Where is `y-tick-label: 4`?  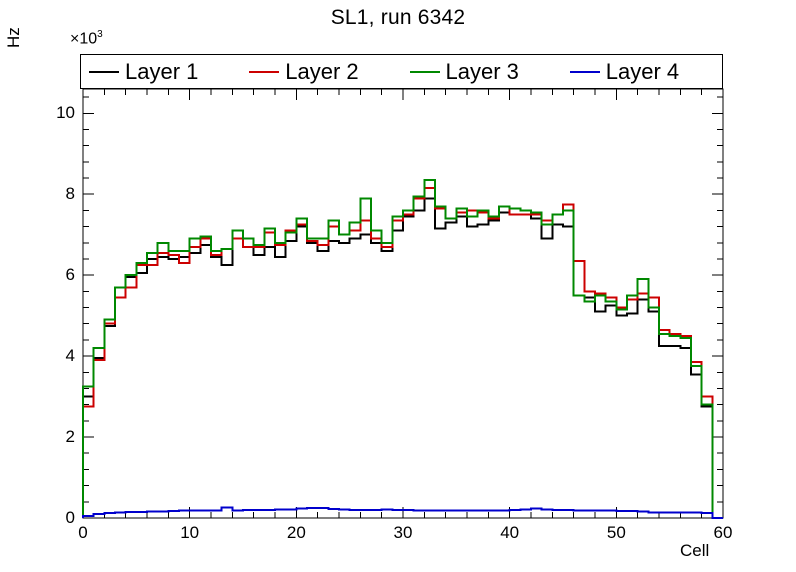 y-tick-label: 4 is located at coordinates (70, 356).